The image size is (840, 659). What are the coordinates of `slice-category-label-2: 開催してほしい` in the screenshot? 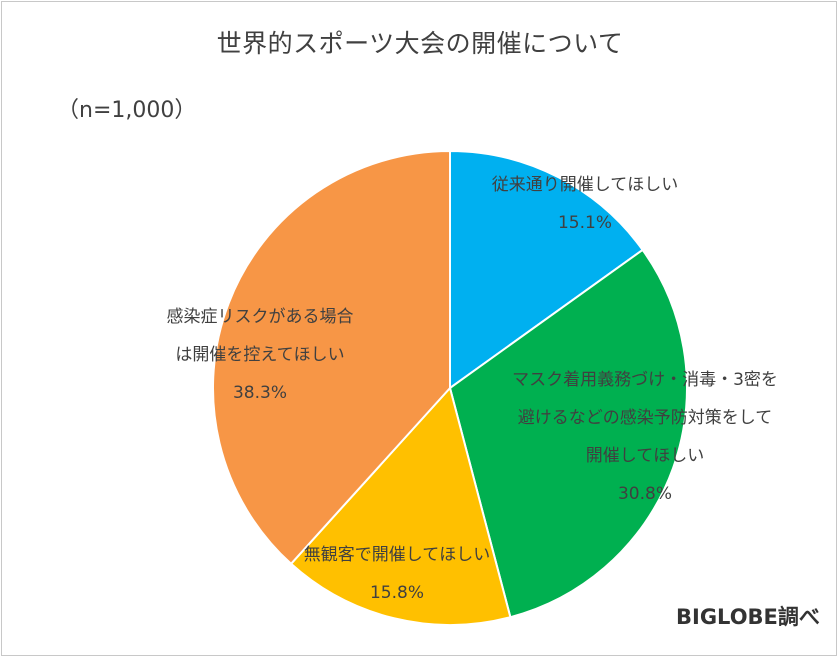 It's located at (645, 456).